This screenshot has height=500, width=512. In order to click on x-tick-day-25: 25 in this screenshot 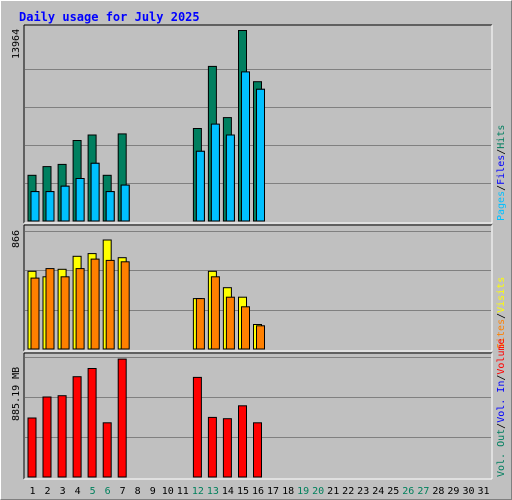, I will do `click(393, 491)`.